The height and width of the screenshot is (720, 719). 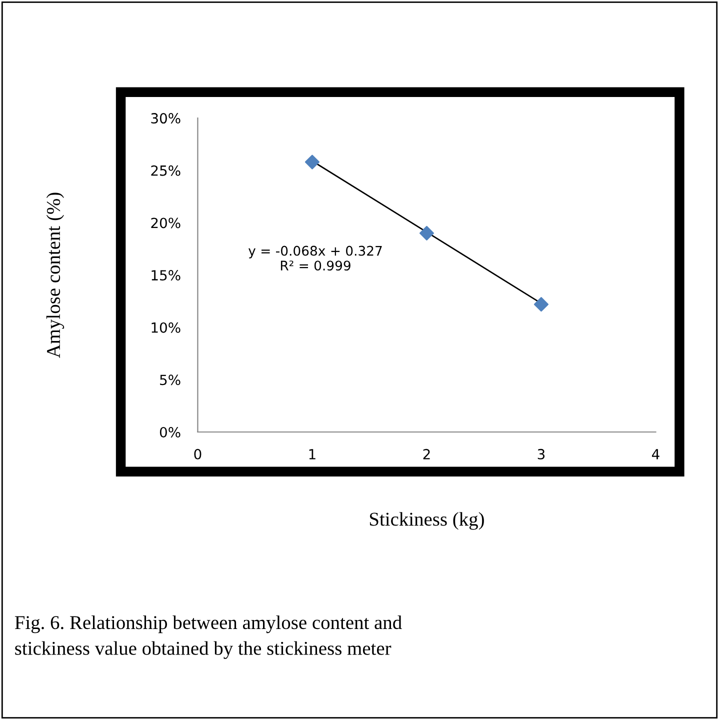 I want to click on y-tick-label: 10%, so click(x=166, y=327).